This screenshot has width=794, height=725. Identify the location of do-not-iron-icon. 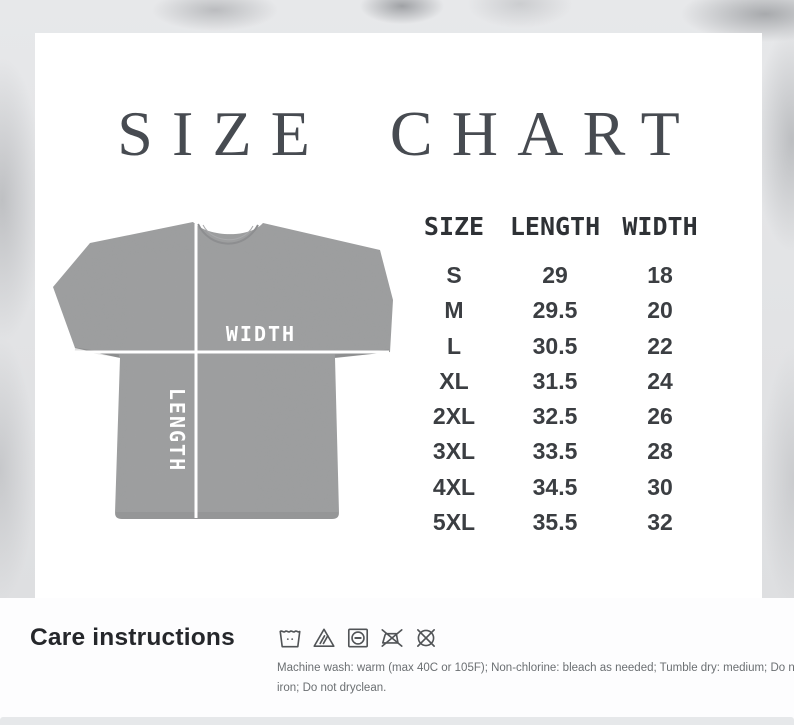
(392, 638).